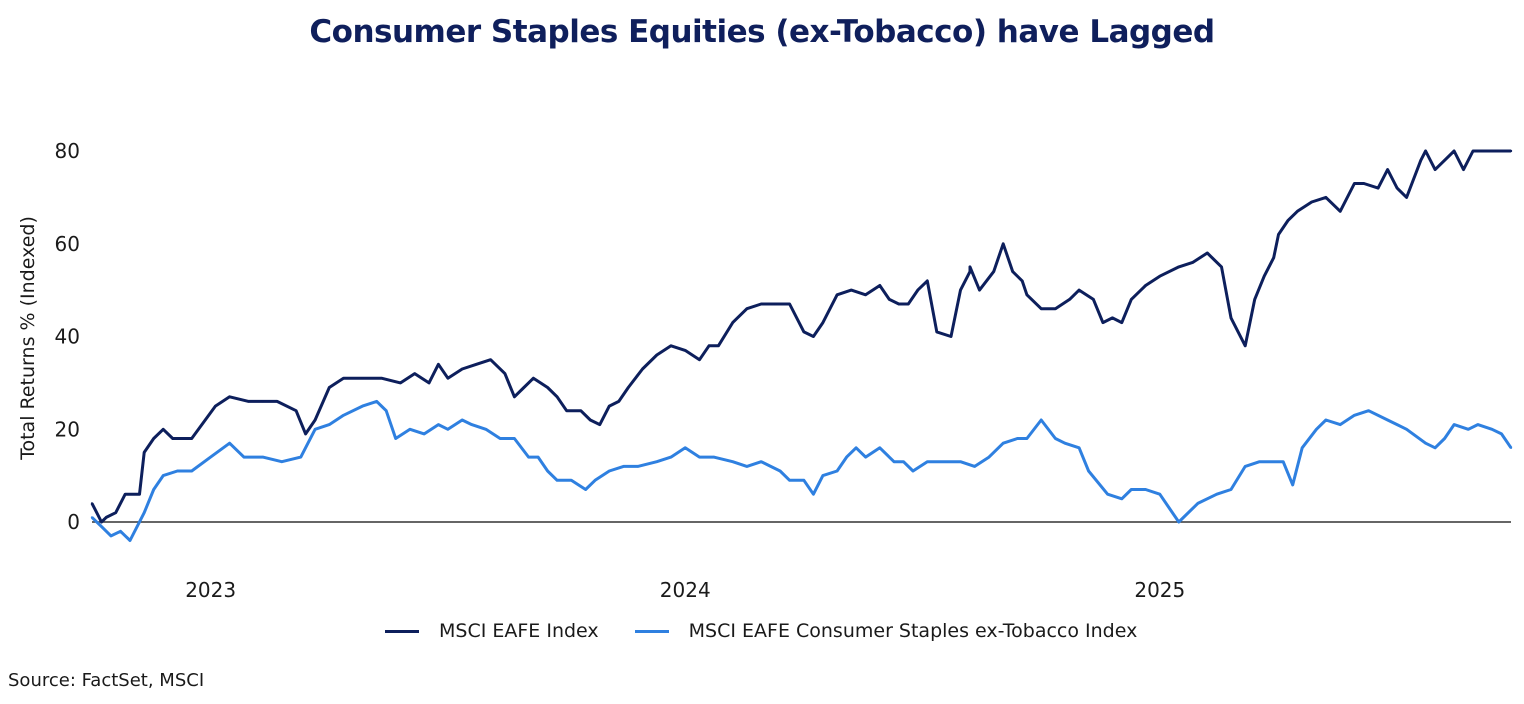 The width and height of the screenshot is (1524, 704). I want to click on y-tick-label: 0, so click(73, 522).